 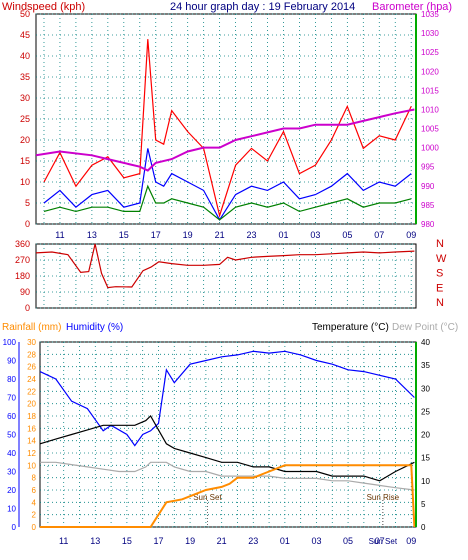 What do you see at coordinates (31, 354) in the screenshot?
I see `rain-tick-label: 28` at bounding box center [31, 354].